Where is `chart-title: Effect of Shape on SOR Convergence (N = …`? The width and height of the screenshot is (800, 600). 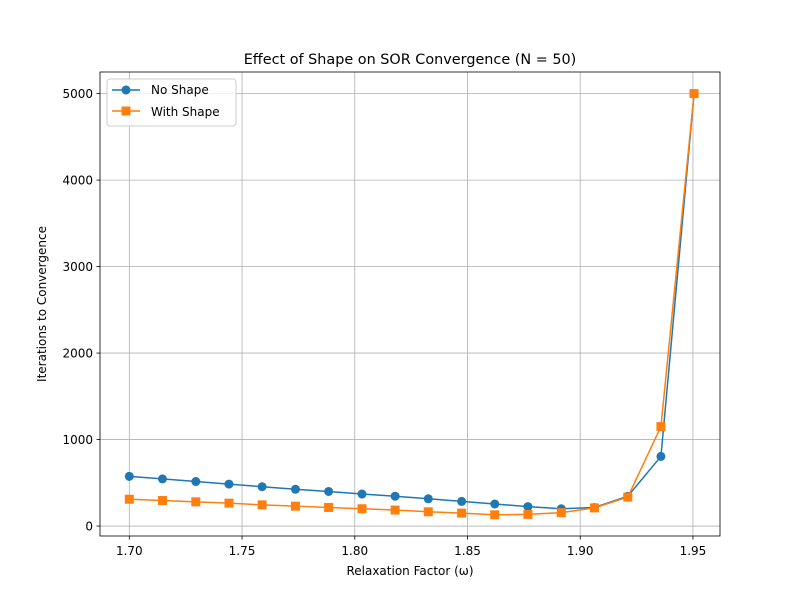
chart-title: Effect of Shape on SOR Convergence (N = … is located at coordinates (410, 60).